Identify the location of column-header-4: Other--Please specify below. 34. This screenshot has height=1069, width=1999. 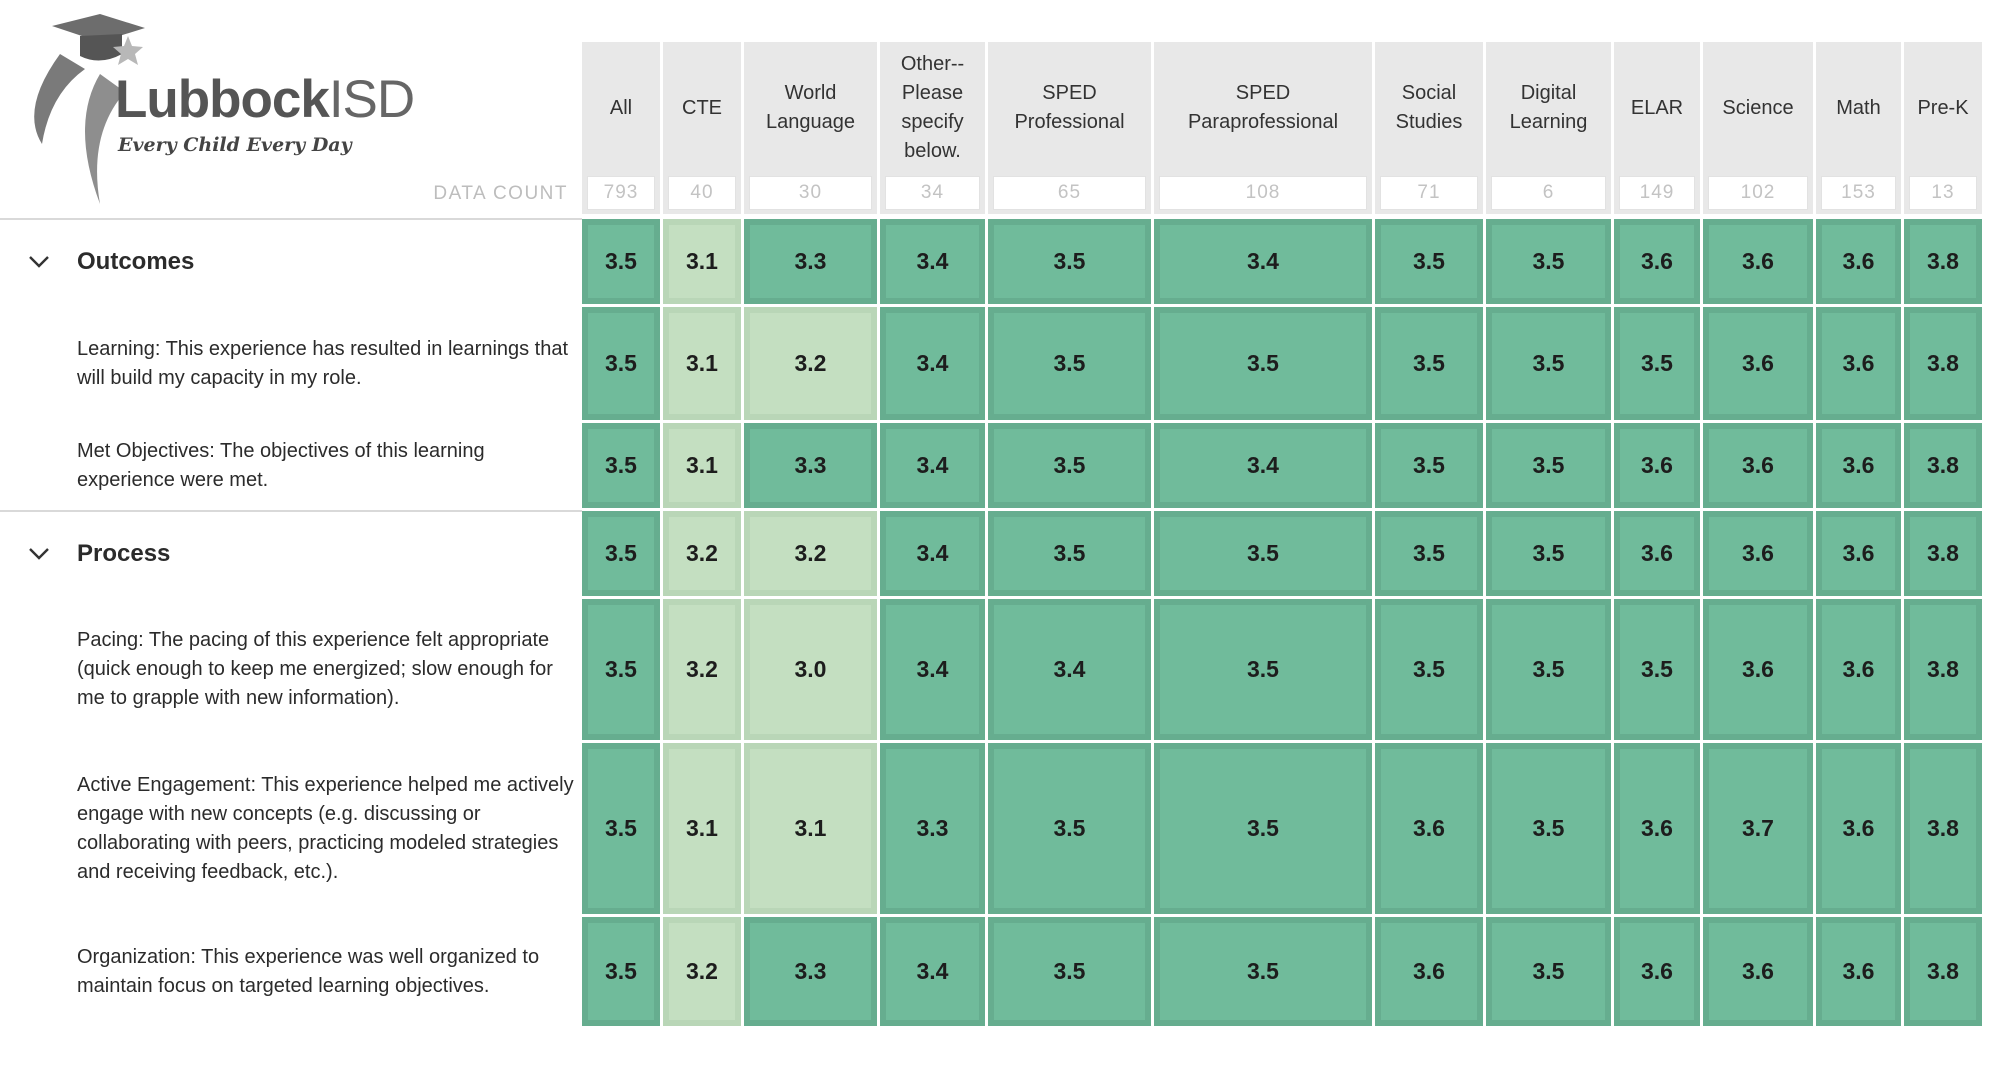
(932, 128).